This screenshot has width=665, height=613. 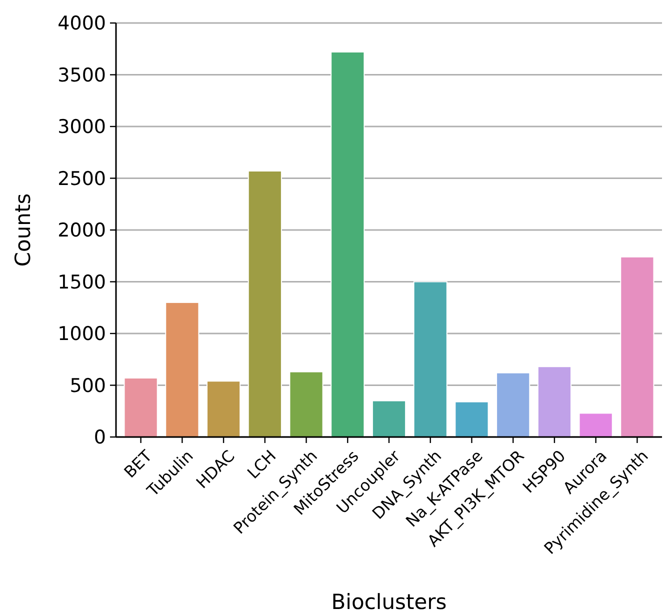 I want to click on y-tick-label: 0, so click(x=100, y=437).